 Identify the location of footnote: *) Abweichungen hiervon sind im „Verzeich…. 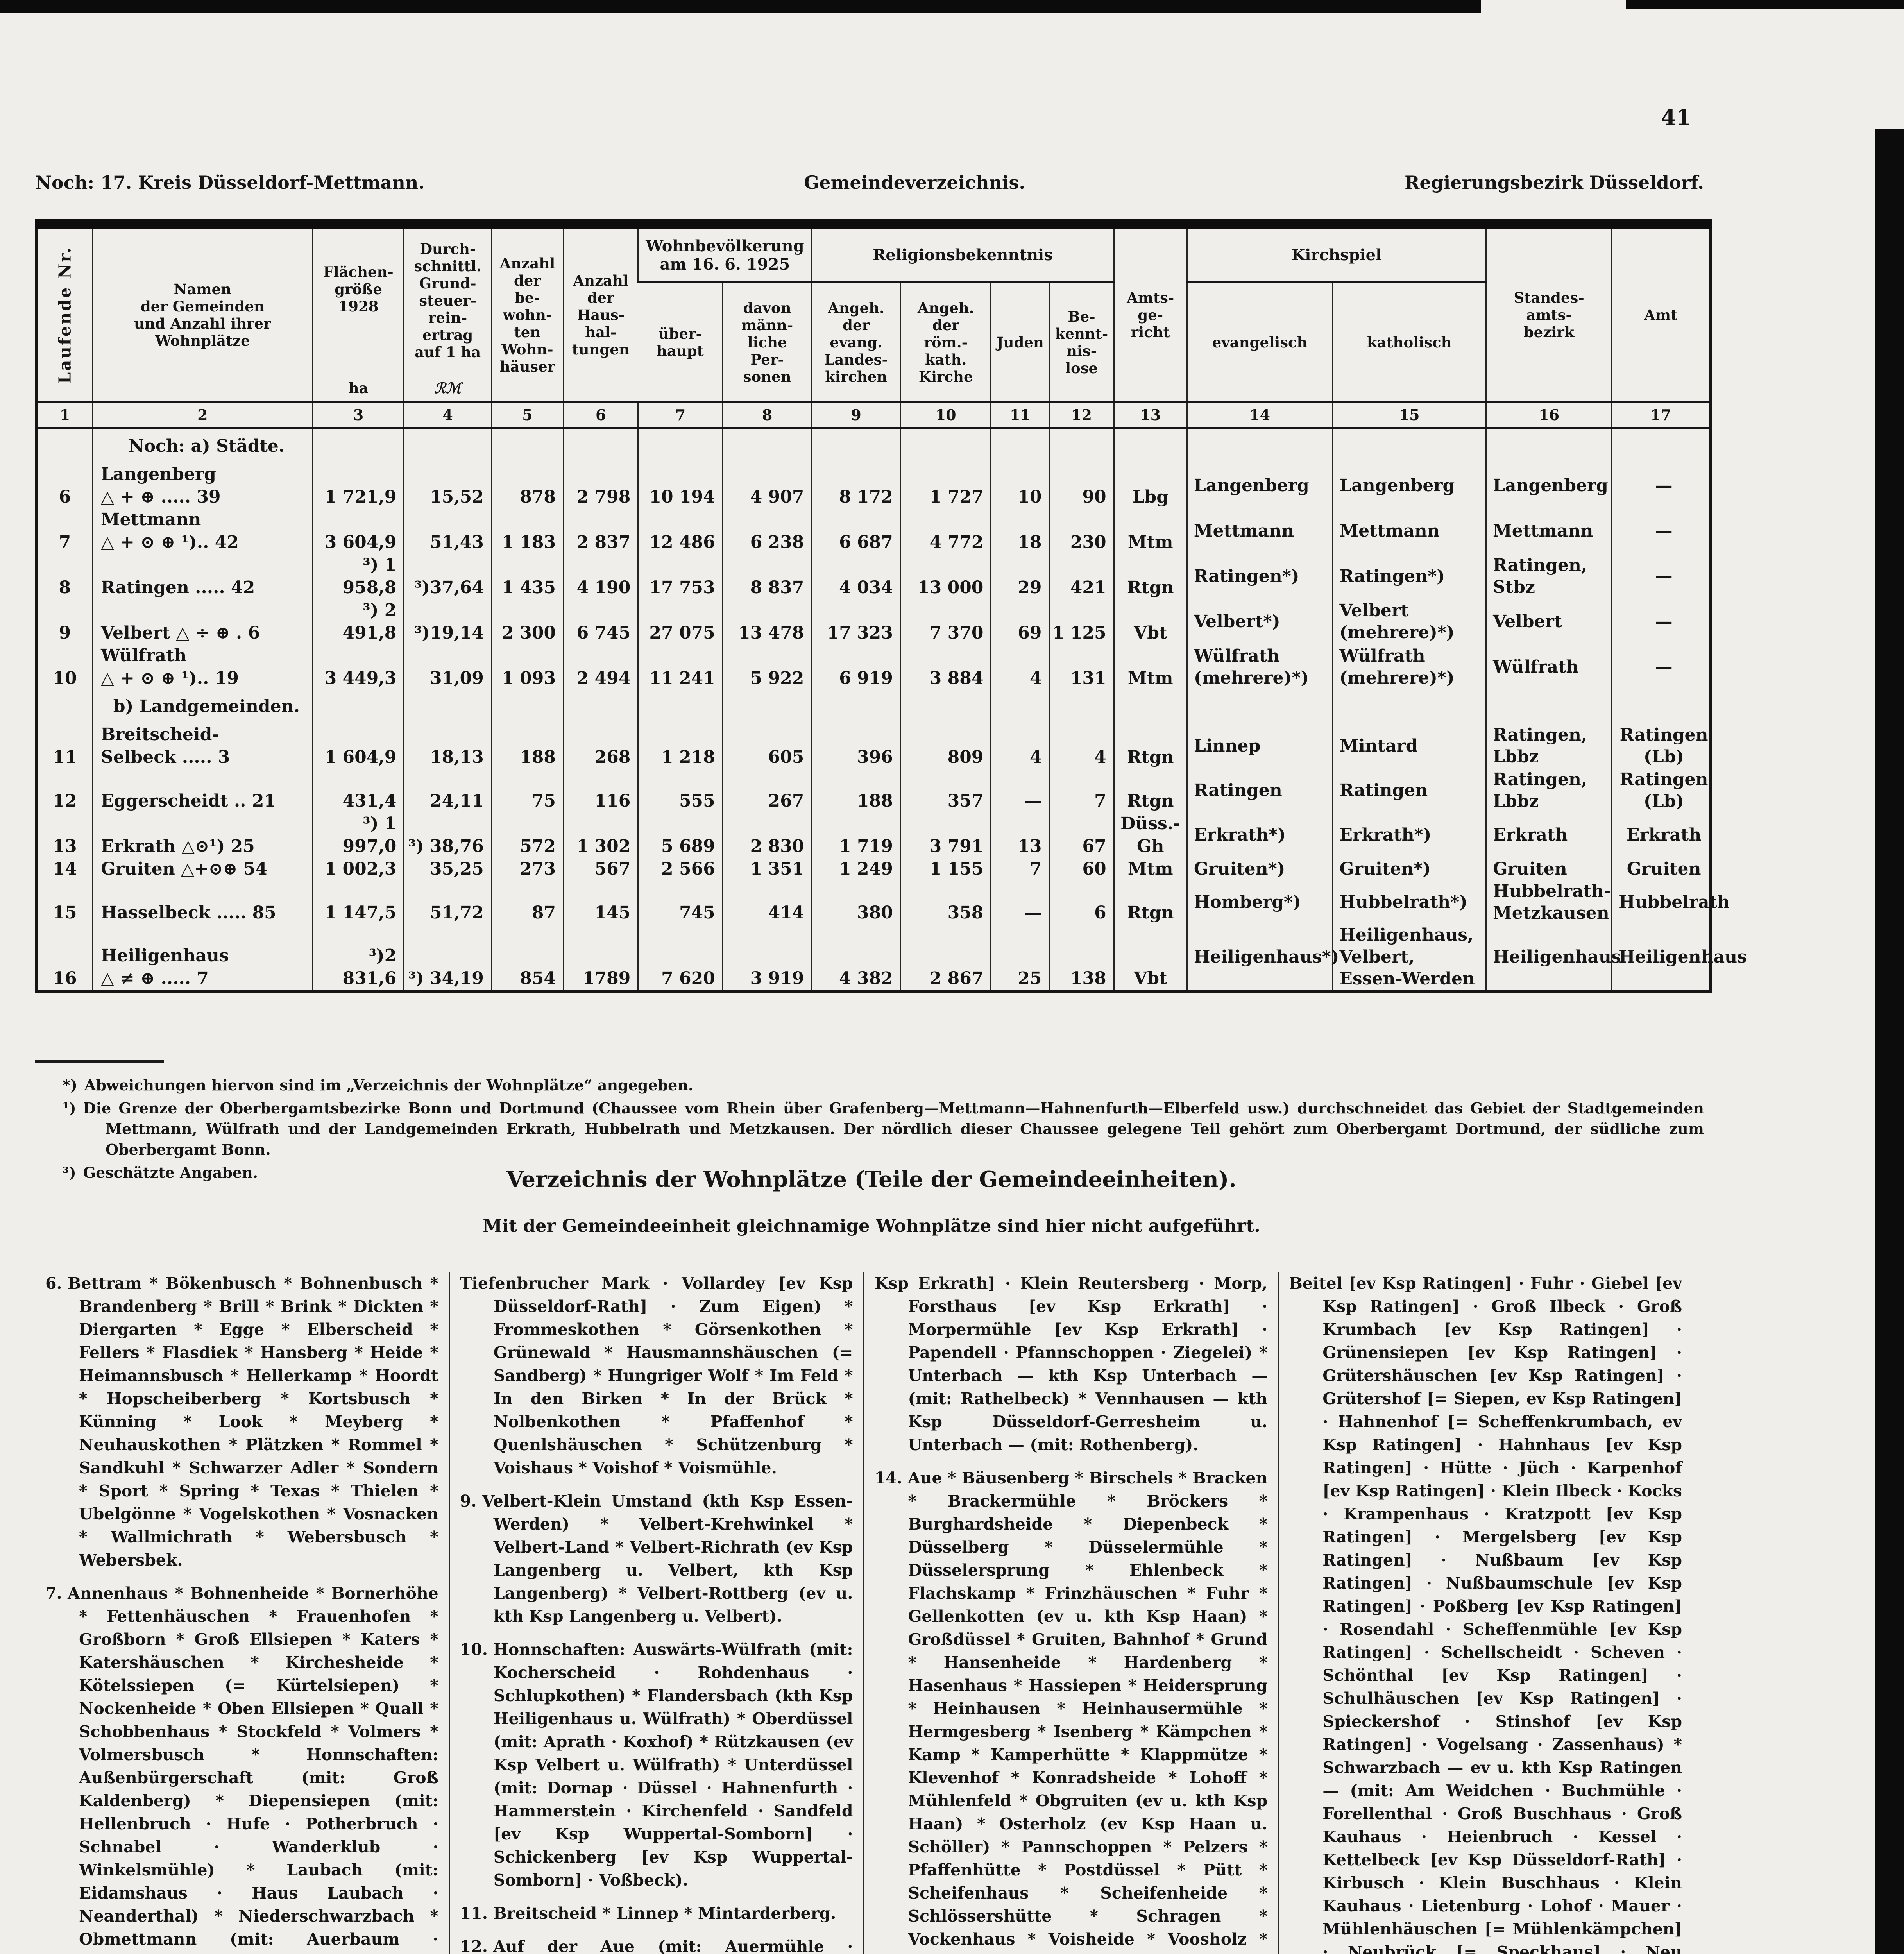
(875, 1085).